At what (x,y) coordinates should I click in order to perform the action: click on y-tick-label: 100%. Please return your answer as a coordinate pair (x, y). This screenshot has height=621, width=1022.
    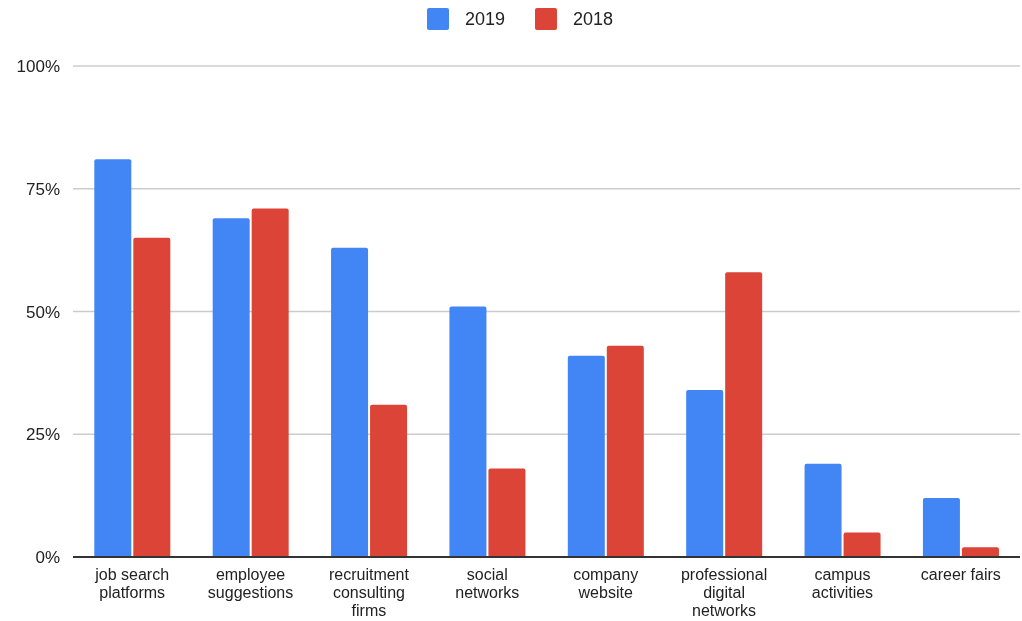
    Looking at the image, I should click on (38, 66).